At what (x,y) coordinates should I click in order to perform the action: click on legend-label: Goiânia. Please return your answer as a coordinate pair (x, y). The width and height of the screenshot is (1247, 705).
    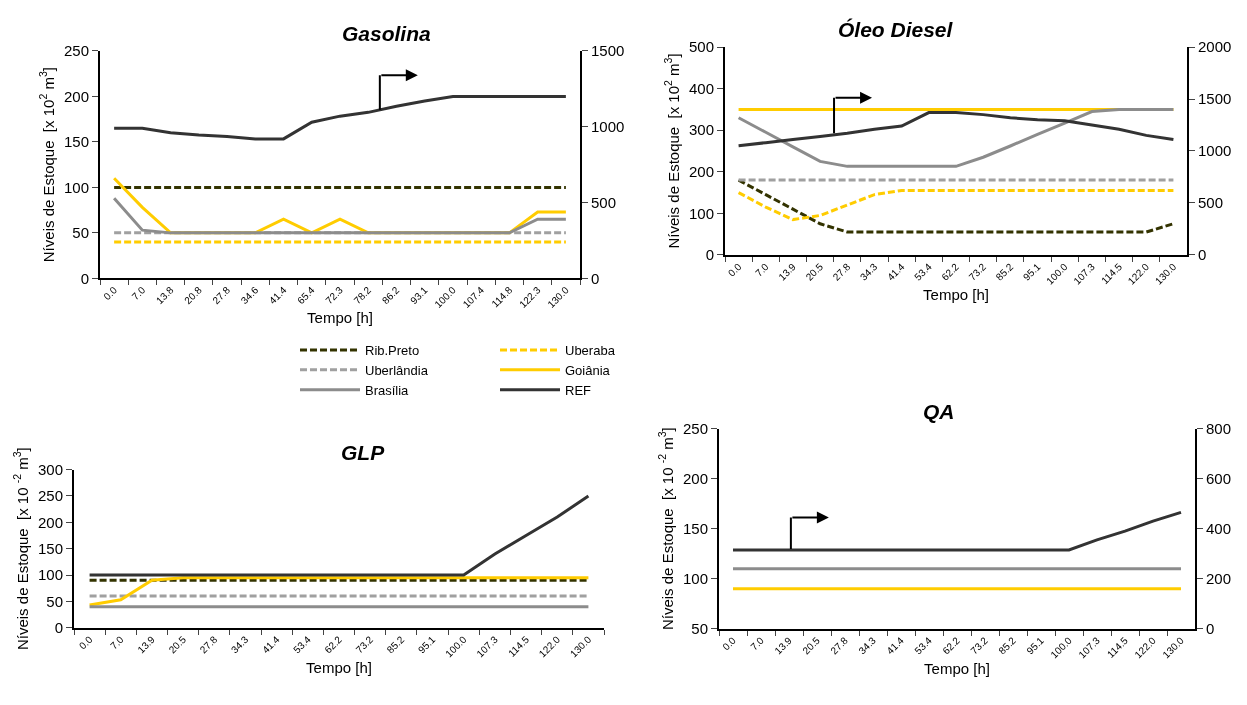
    Looking at the image, I should click on (588, 370).